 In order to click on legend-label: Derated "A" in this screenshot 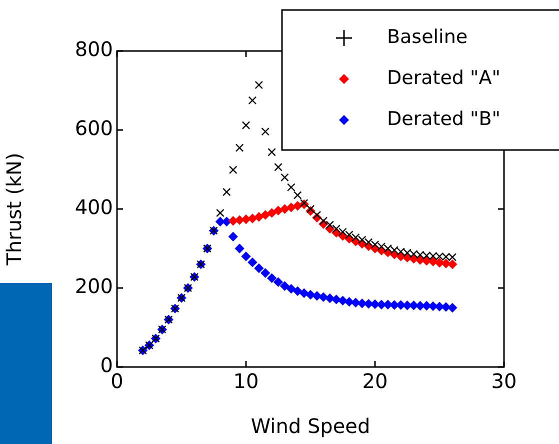, I will do `click(443, 77)`.